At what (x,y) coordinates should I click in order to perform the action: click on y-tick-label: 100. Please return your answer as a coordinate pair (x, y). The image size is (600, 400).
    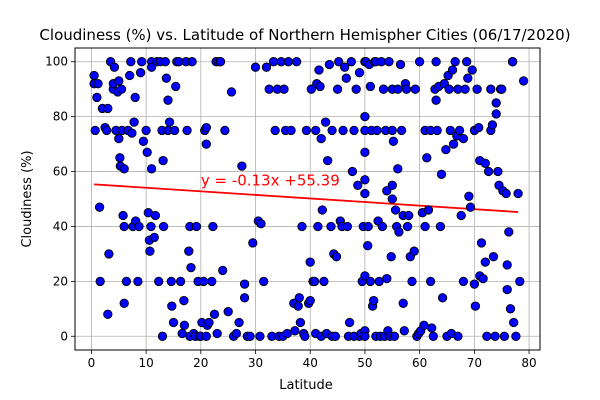
    Looking at the image, I should click on (56, 62).